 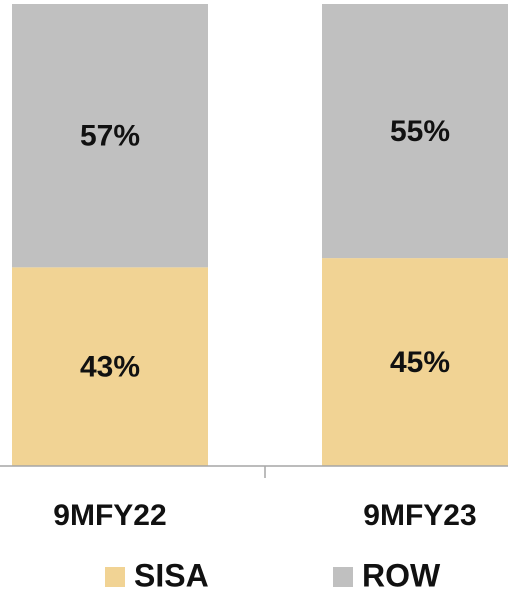 I want to click on legend-label: ROW, so click(x=401, y=575).